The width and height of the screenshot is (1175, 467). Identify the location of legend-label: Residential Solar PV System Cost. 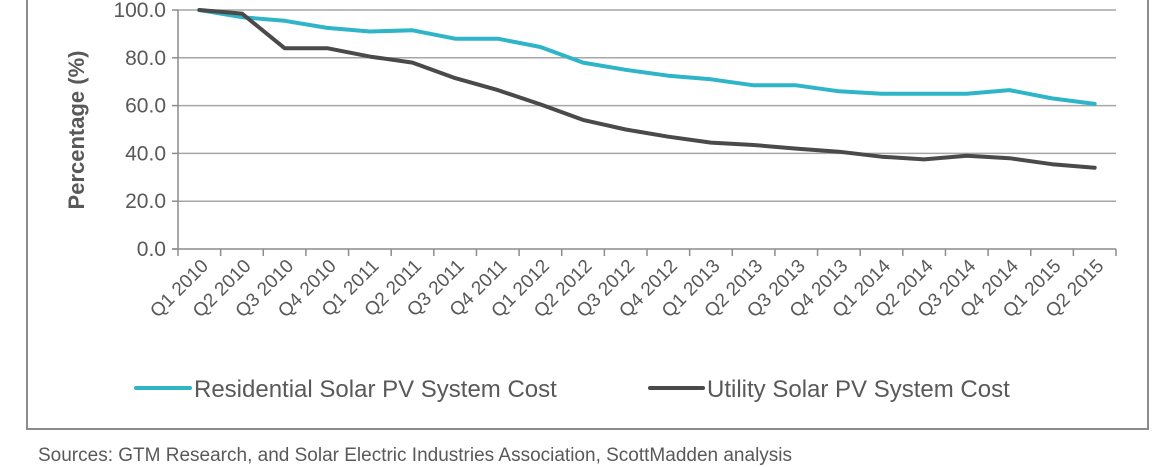
(375, 389).